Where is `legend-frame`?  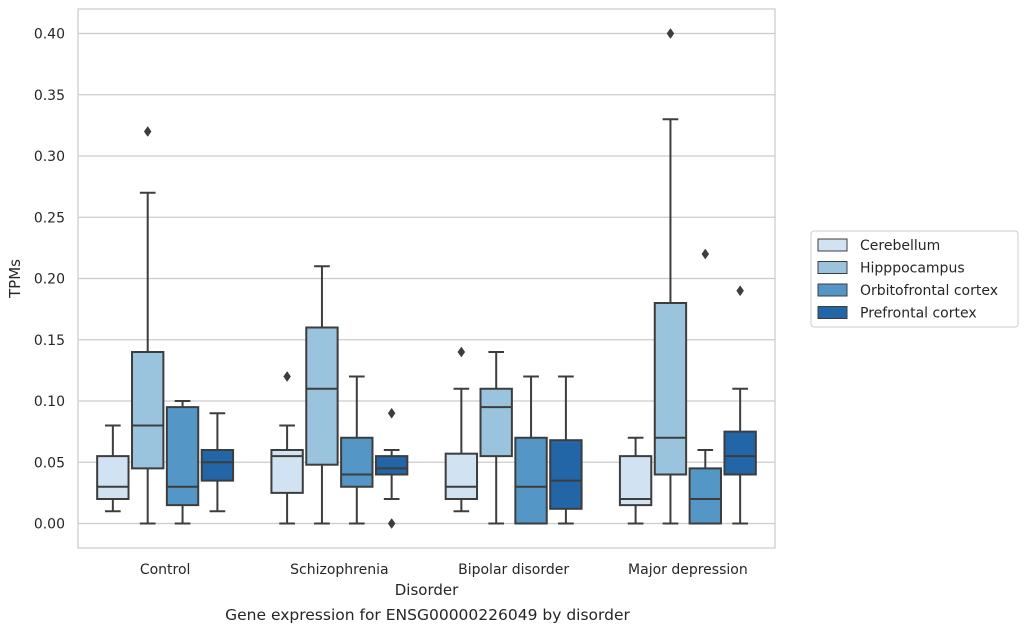 legend-frame is located at coordinates (914, 279).